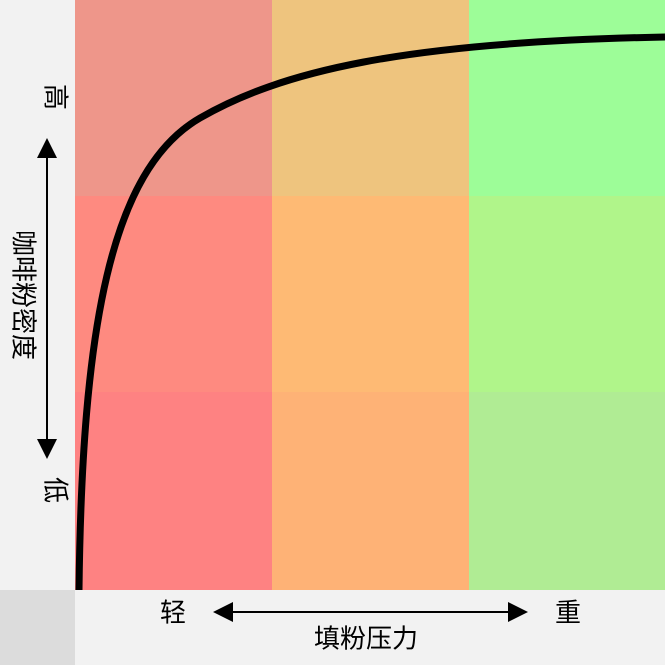 The image size is (665, 665). What do you see at coordinates (568, 614) in the screenshot?
I see `x-high: 重` at bounding box center [568, 614].